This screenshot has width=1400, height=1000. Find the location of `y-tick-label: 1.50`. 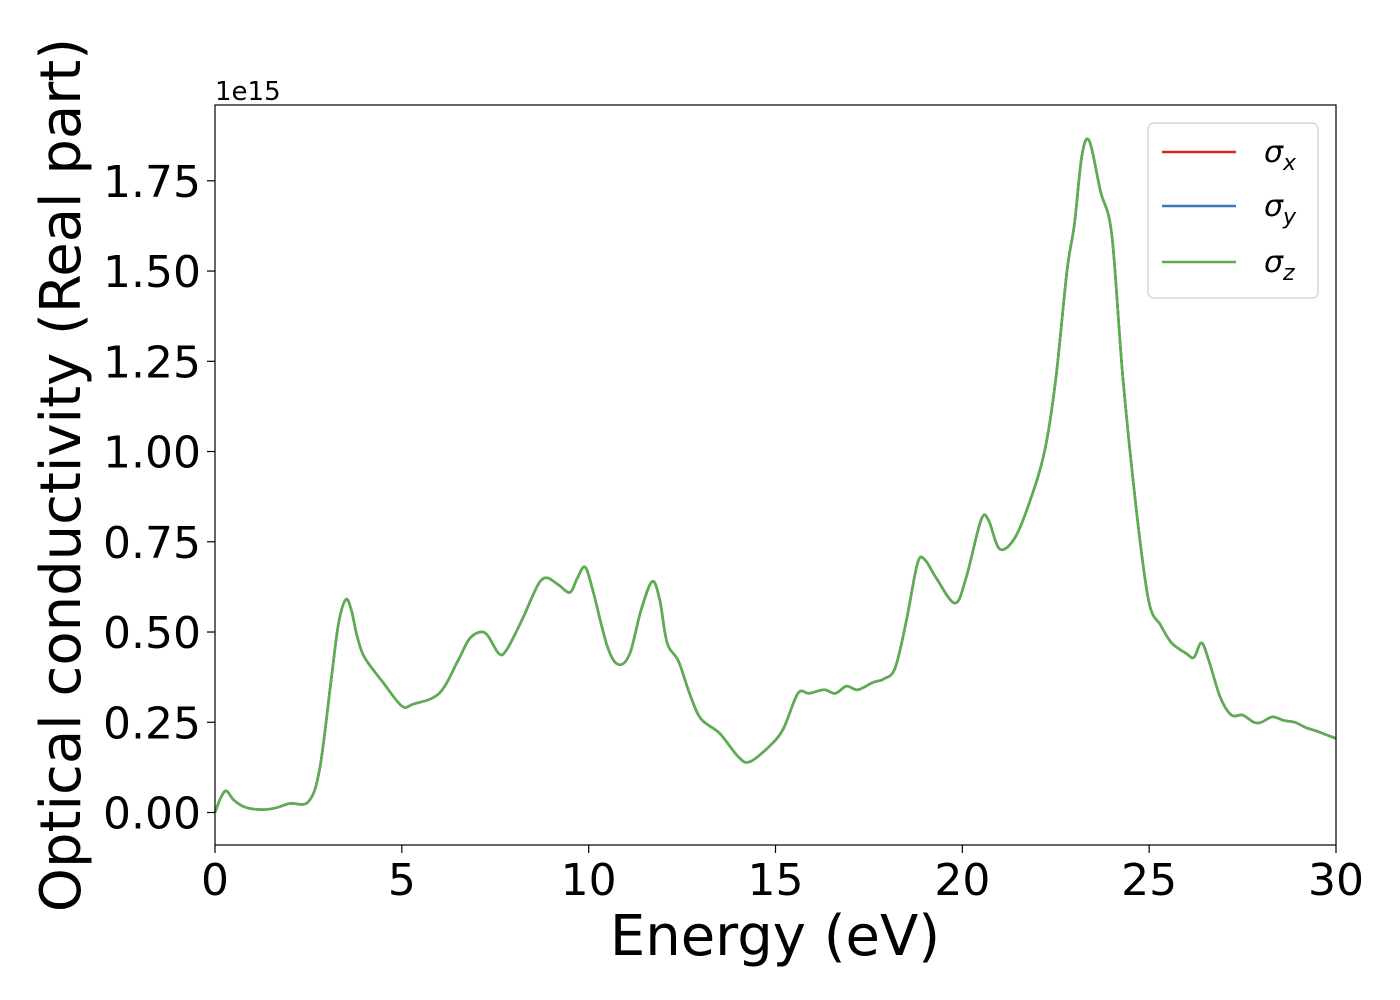

y-tick-label: 1.50 is located at coordinates (152, 272).